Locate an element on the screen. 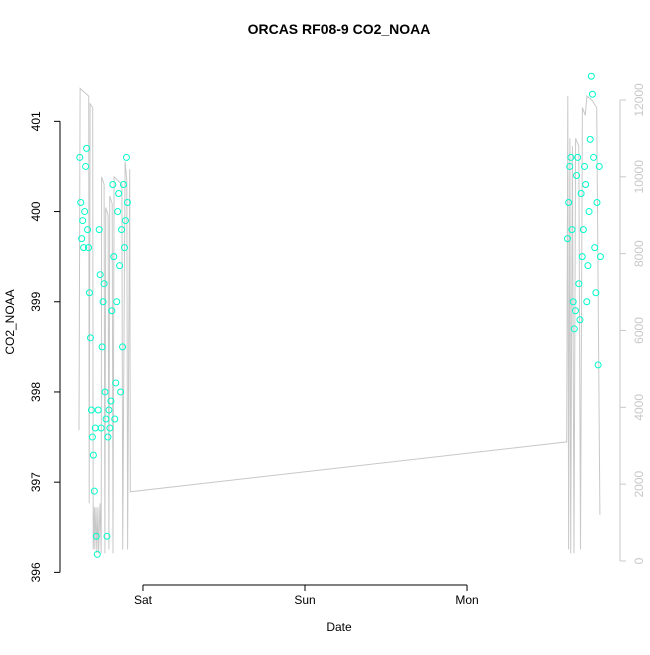 This screenshot has width=650, height=655. y-tick-label: 400 is located at coordinates (36, 211).